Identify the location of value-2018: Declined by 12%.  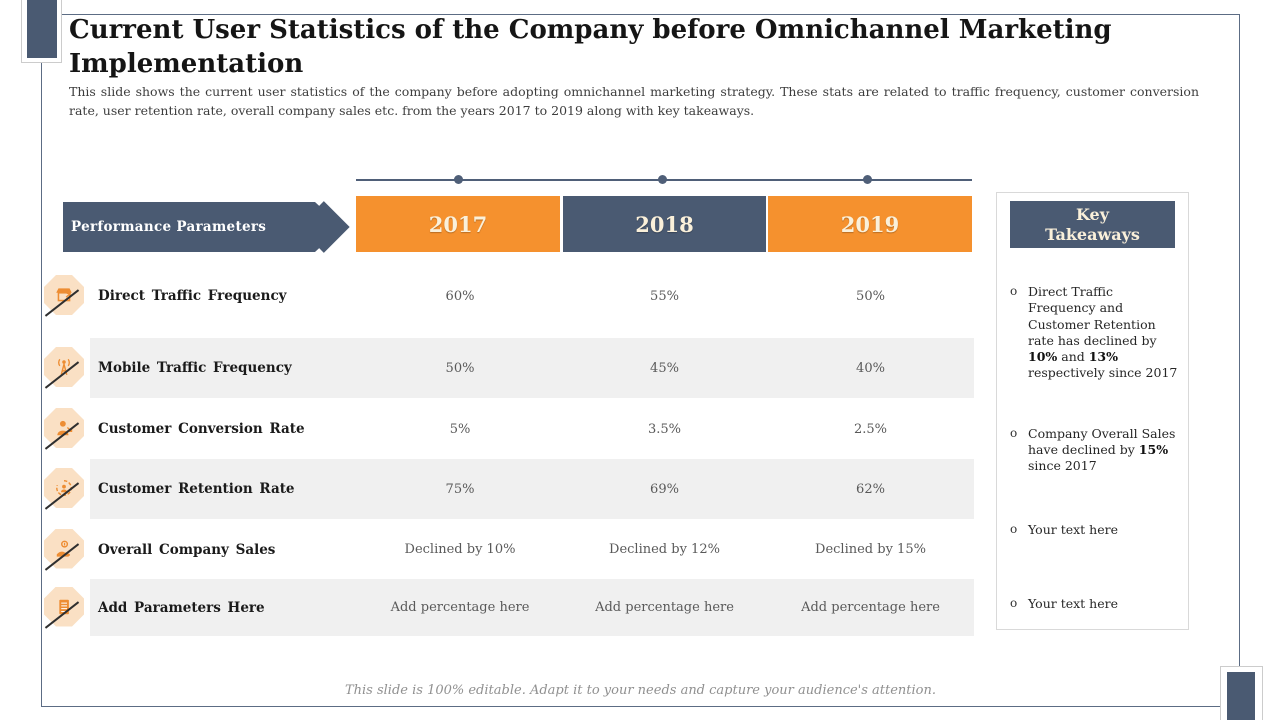
(664, 549).